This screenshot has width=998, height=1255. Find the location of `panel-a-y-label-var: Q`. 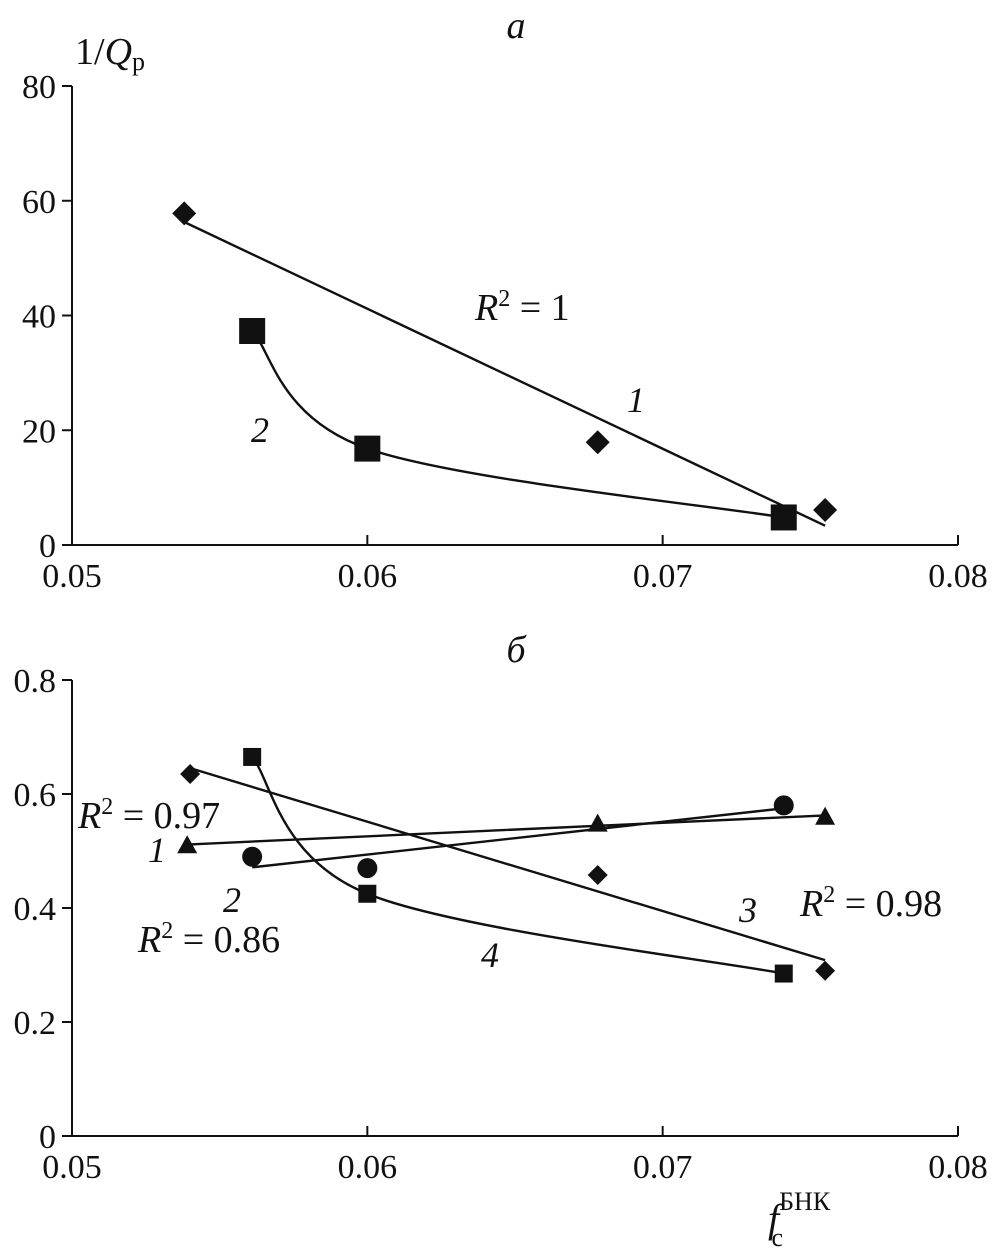

panel-a-y-label-var: Q is located at coordinates (118, 52).